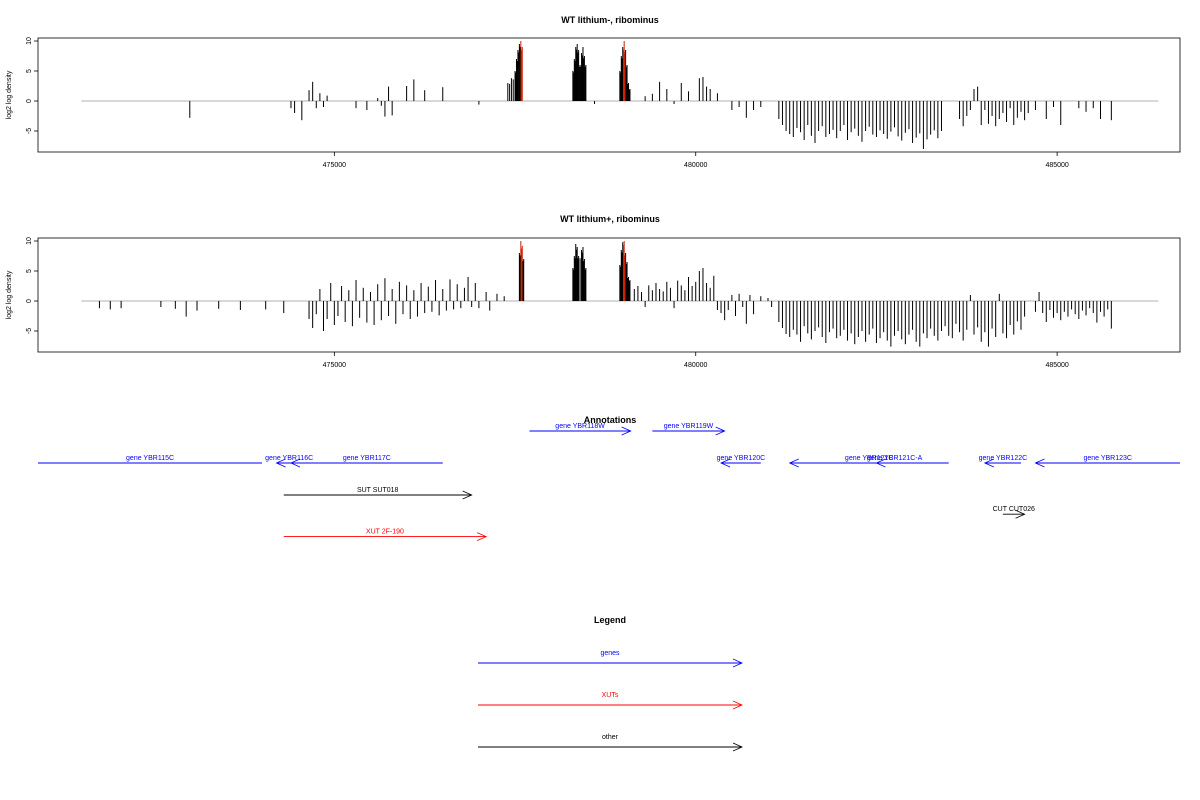 The image size is (1200, 800). Describe the element at coordinates (610, 659) in the screenshot. I see `legend-entry-genes: genes` at that location.